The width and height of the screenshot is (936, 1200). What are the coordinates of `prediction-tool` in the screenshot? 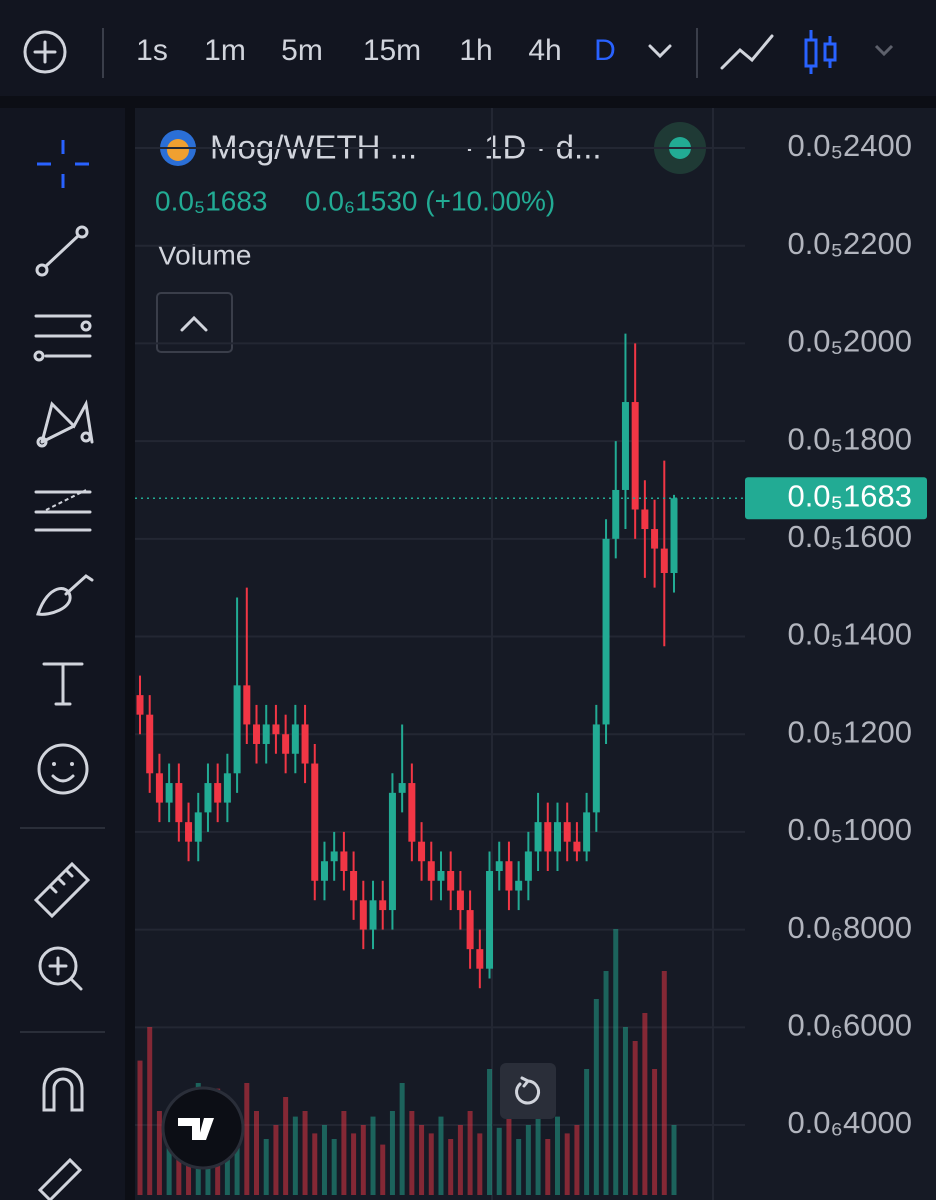 It's located at (63, 510).